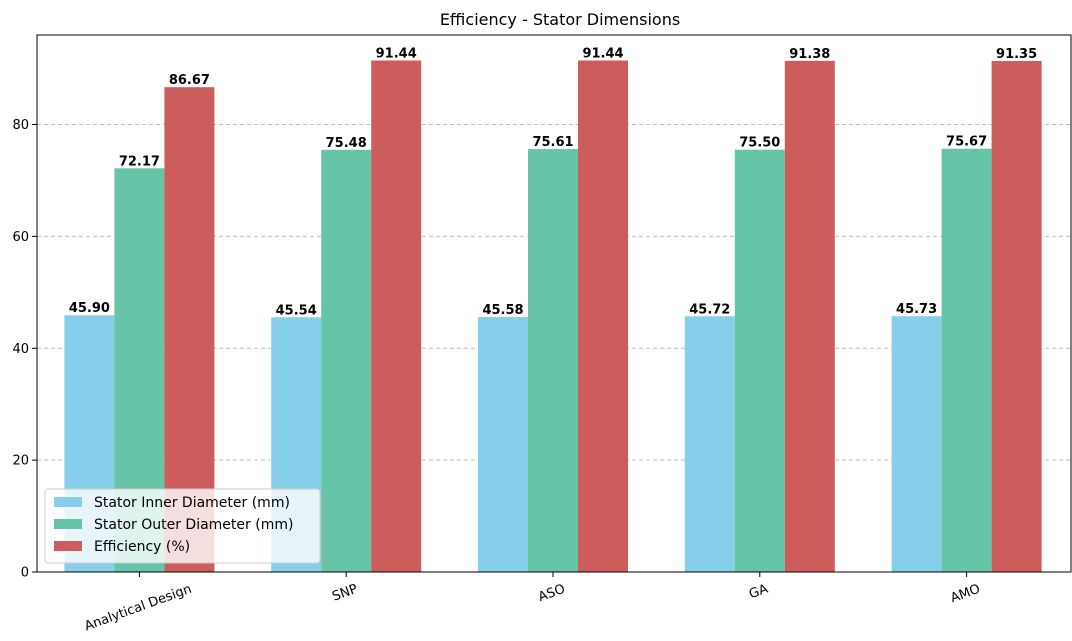  Describe the element at coordinates (139, 161) in the screenshot. I see `data-label: 72.17` at that location.